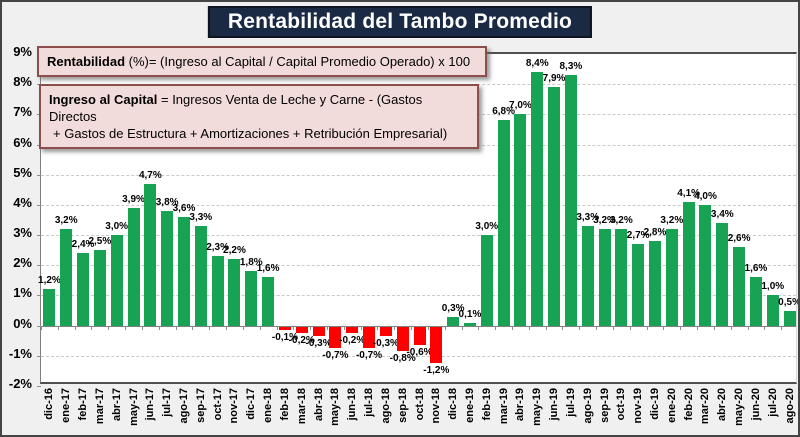  I want to click on x-tick-label: abr-20, so click(722, 405).